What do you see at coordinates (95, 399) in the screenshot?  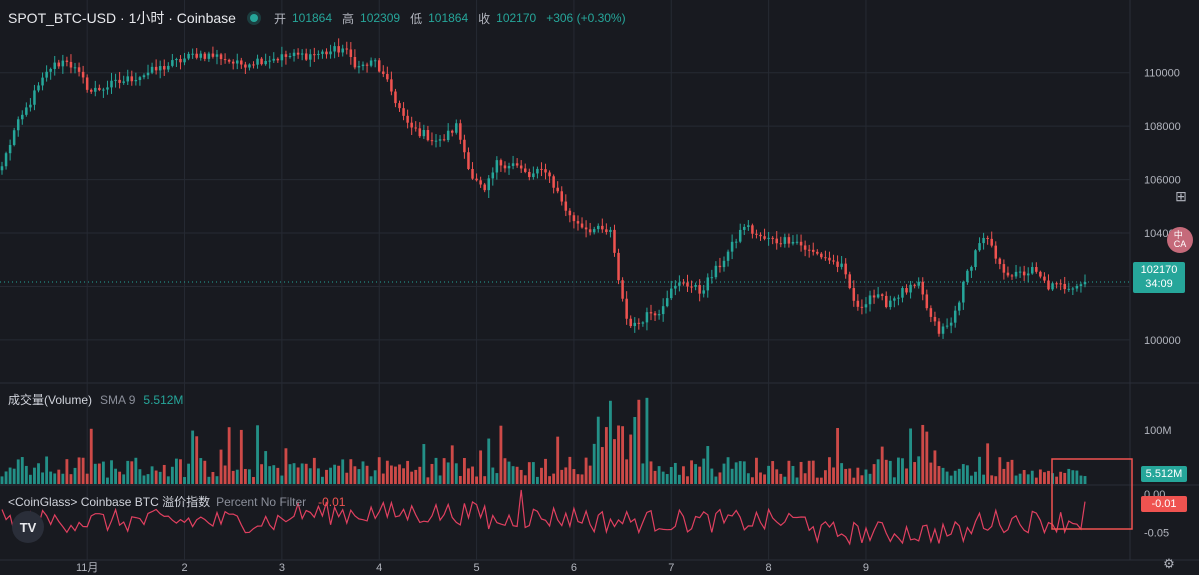 I see `volume-header: 成交量(Volume) SMA 9 5.512M` at bounding box center [95, 399].